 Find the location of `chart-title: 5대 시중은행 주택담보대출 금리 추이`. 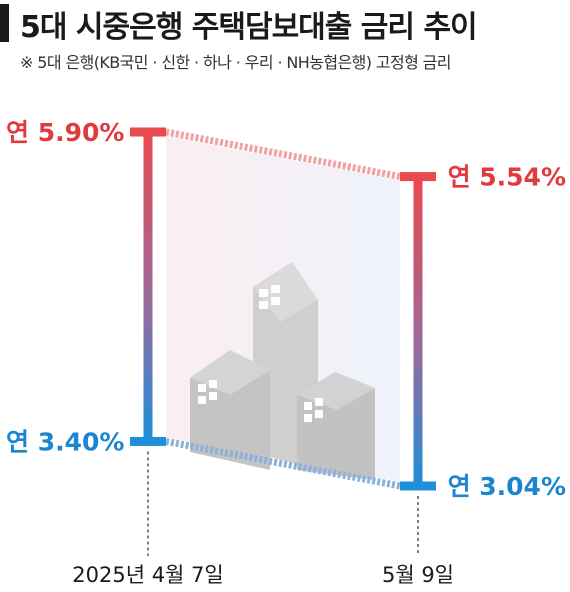

chart-title: 5대 시중은행 주택담보대출 금리 추이 is located at coordinates (249, 27).